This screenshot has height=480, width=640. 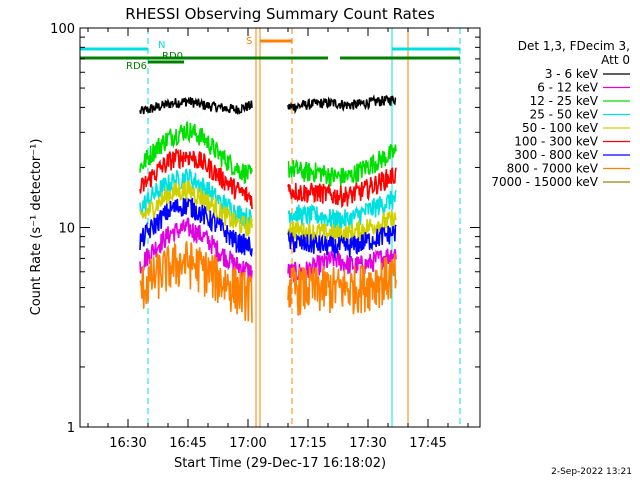 What do you see at coordinates (249, 41) in the screenshot?
I see `annotation-s: S` at bounding box center [249, 41].